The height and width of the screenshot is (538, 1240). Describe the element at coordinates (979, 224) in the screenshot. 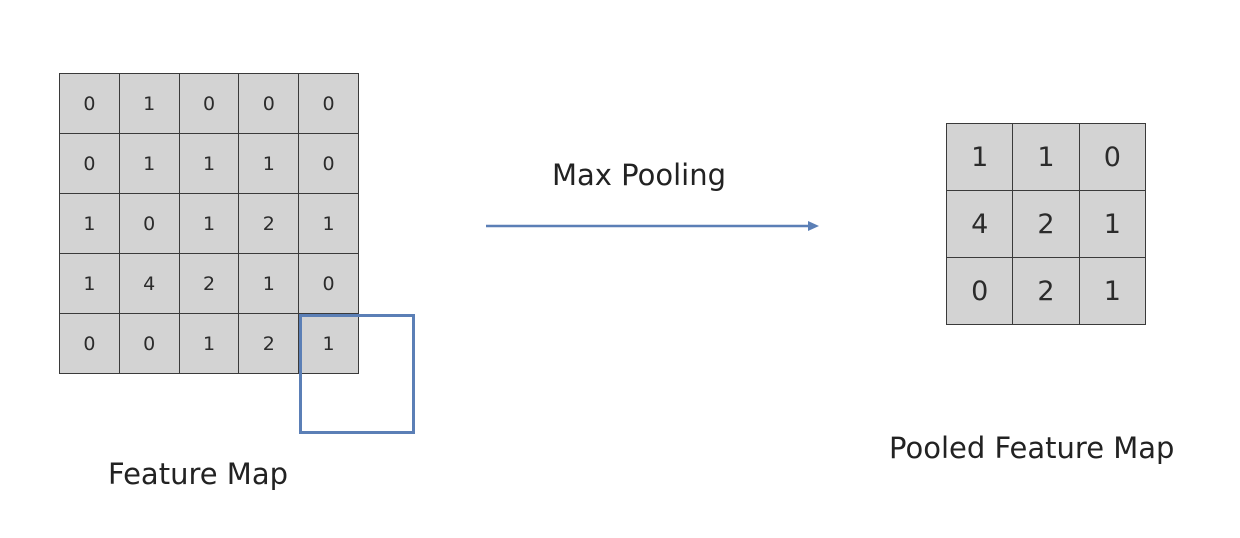

I see `pooled-map-cell: 4` at that location.